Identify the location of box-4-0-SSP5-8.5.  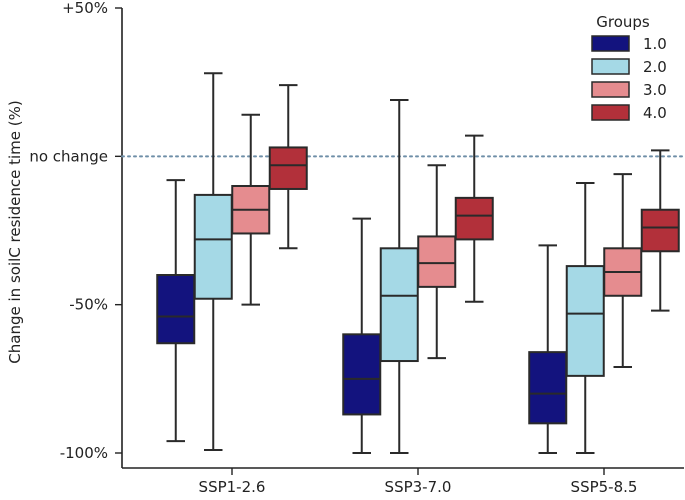
(660, 230).